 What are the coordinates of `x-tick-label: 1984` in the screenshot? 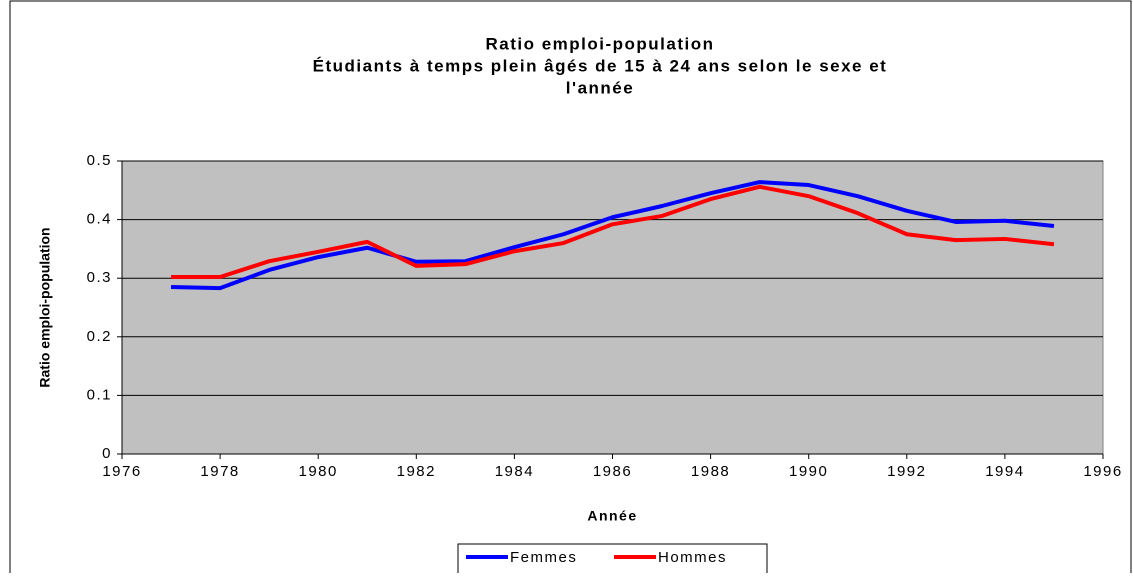 It's located at (514, 471).